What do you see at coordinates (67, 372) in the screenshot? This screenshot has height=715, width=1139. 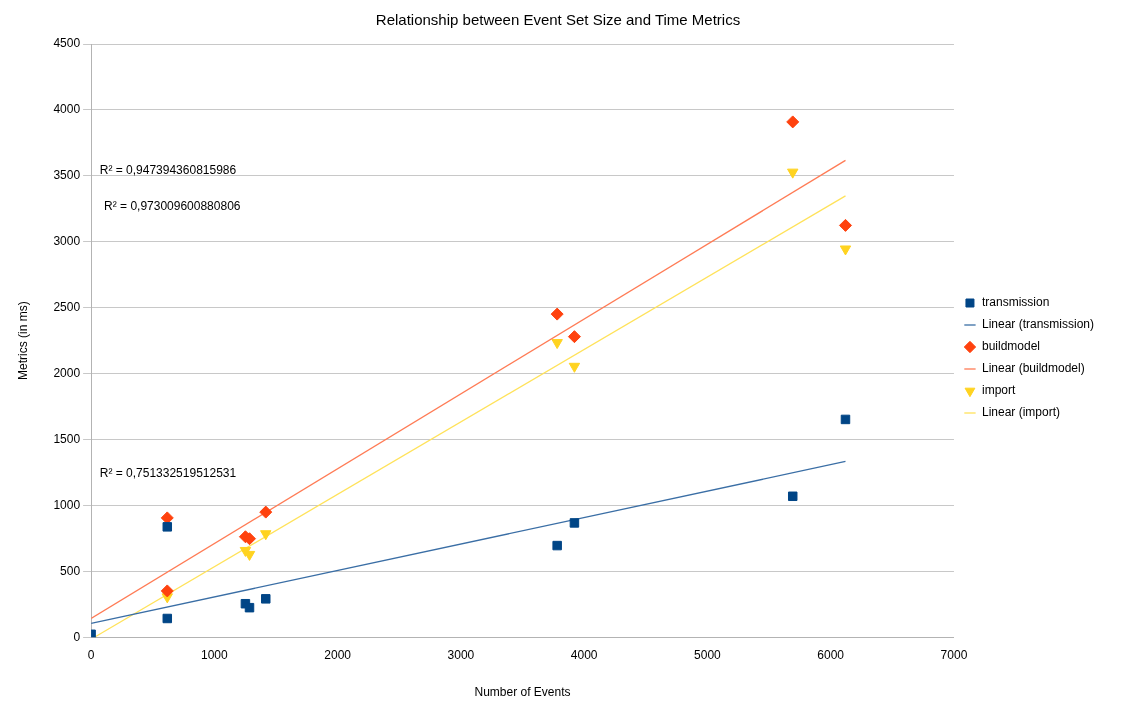 I see `y-tick-label: 2000` at bounding box center [67, 372].